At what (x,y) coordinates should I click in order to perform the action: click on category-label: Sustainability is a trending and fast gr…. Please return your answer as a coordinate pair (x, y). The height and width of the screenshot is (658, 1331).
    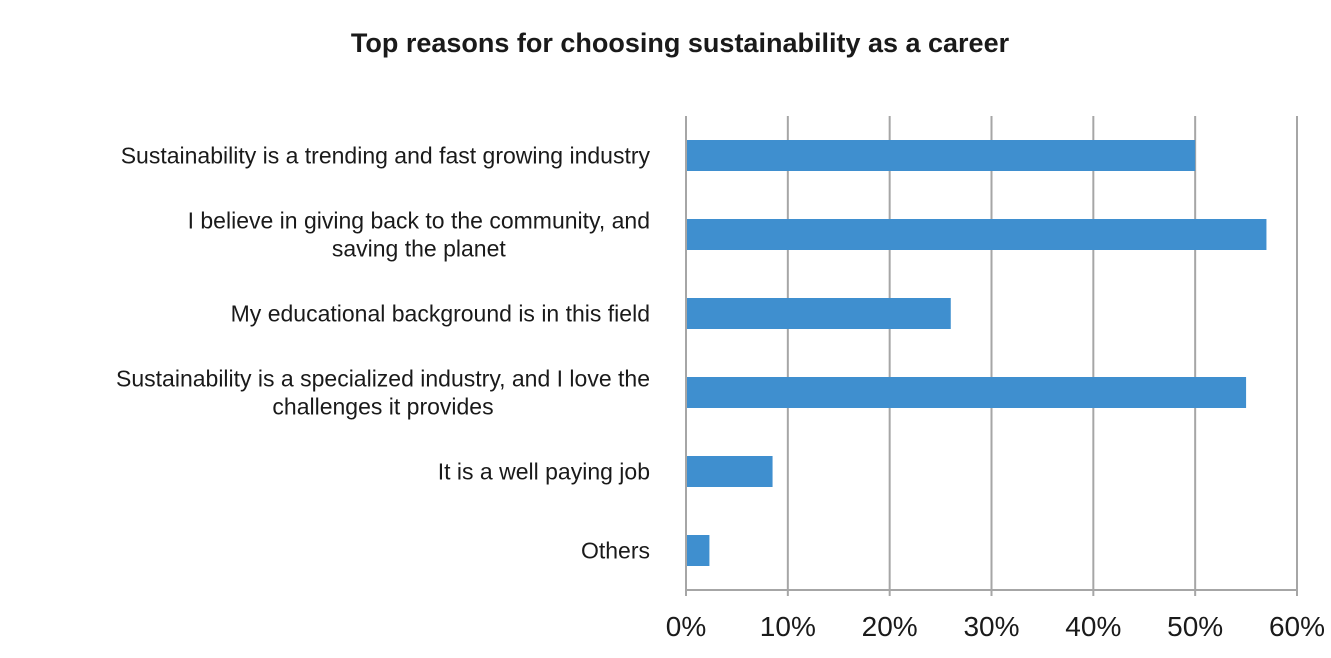
    Looking at the image, I should click on (386, 156).